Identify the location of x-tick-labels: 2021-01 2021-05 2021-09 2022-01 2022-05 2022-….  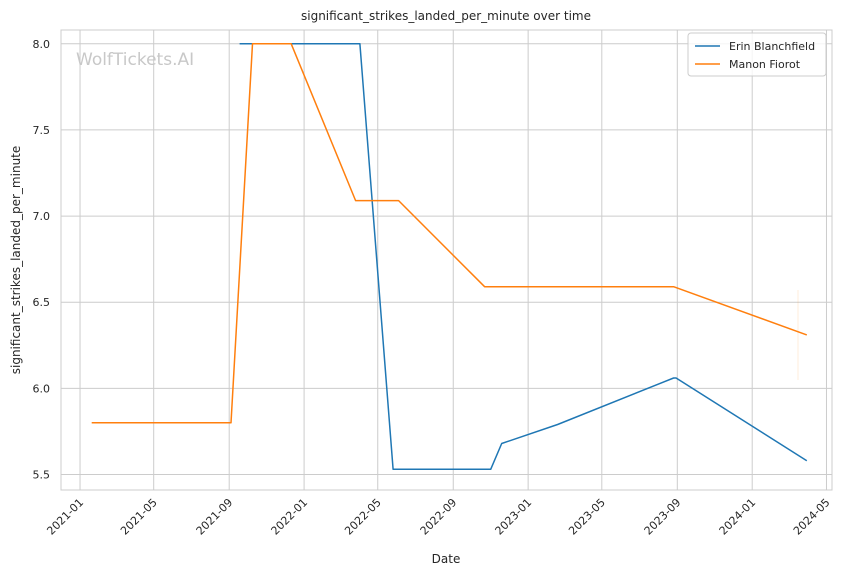
(438, 517).